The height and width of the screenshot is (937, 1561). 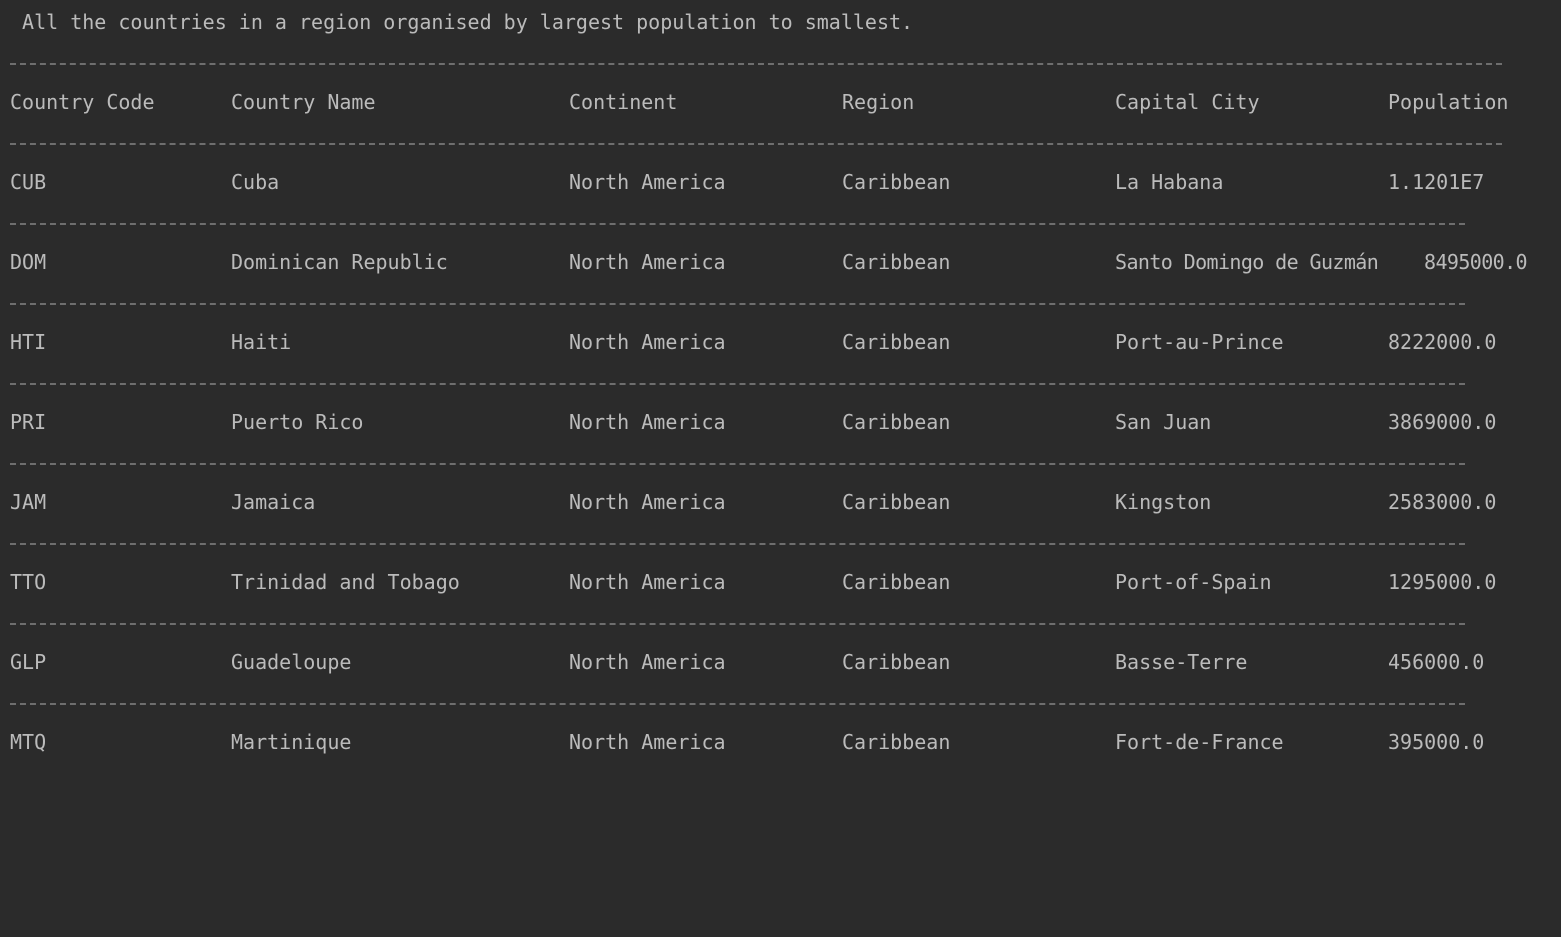 I want to click on column-header-region: Region, so click(x=878, y=102).